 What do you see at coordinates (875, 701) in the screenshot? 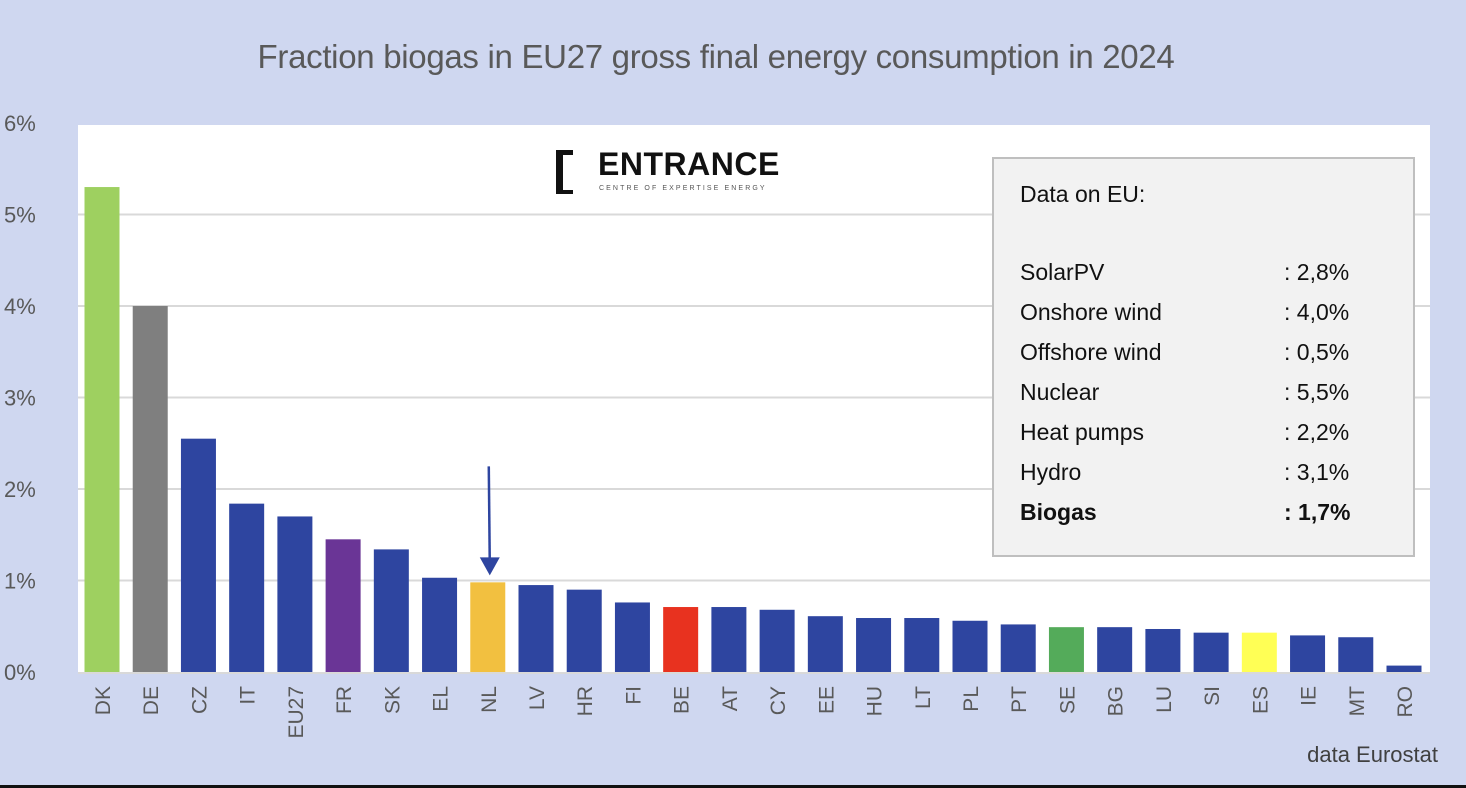
I see `x-tick-label: HU` at bounding box center [875, 701].